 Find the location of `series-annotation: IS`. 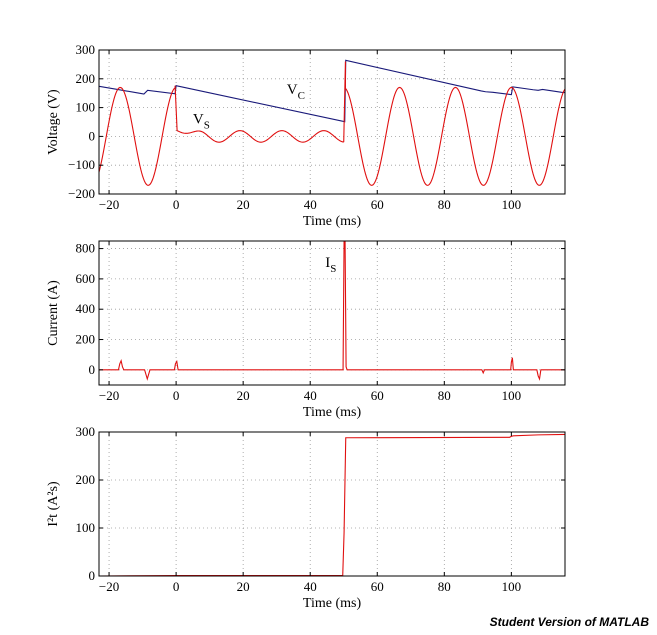

series-annotation: IS is located at coordinates (330, 265).